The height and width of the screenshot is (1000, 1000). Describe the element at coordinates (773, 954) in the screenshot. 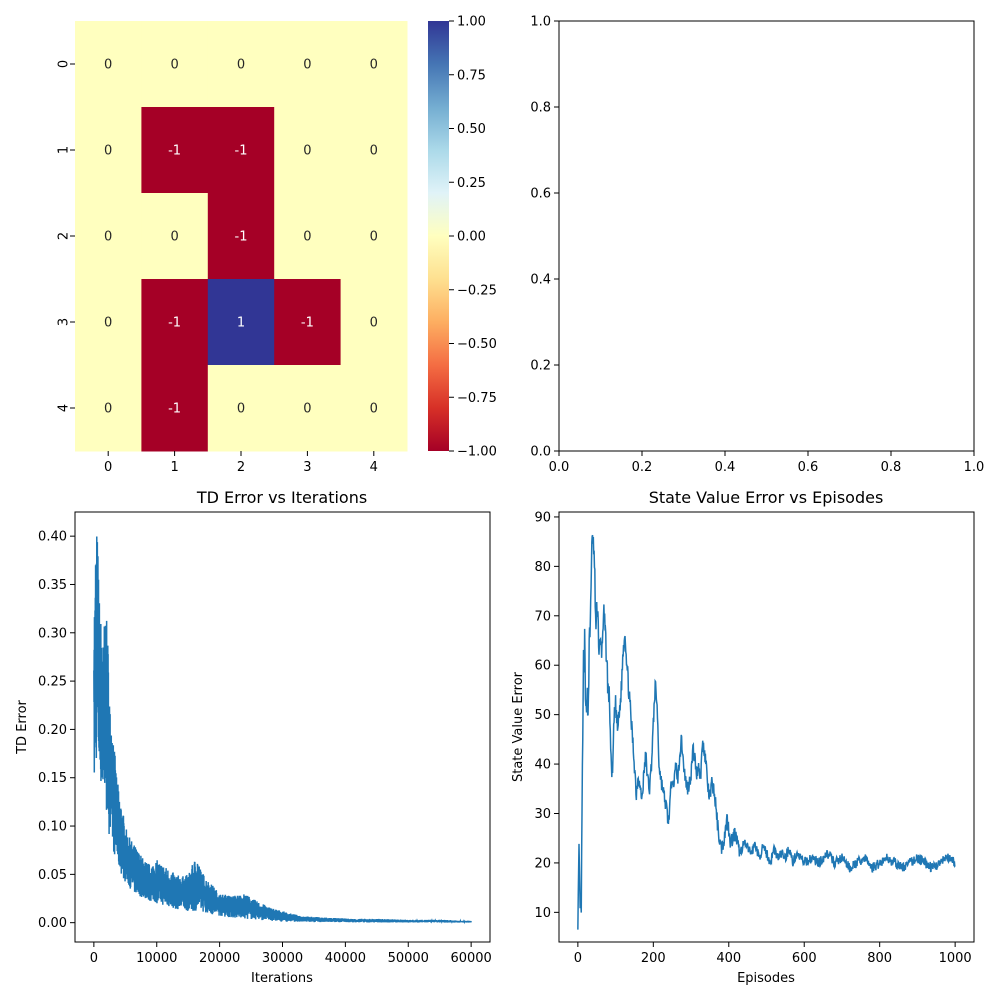

I see `sv-x-ticks: 0 200 400 600 800 1000` at that location.